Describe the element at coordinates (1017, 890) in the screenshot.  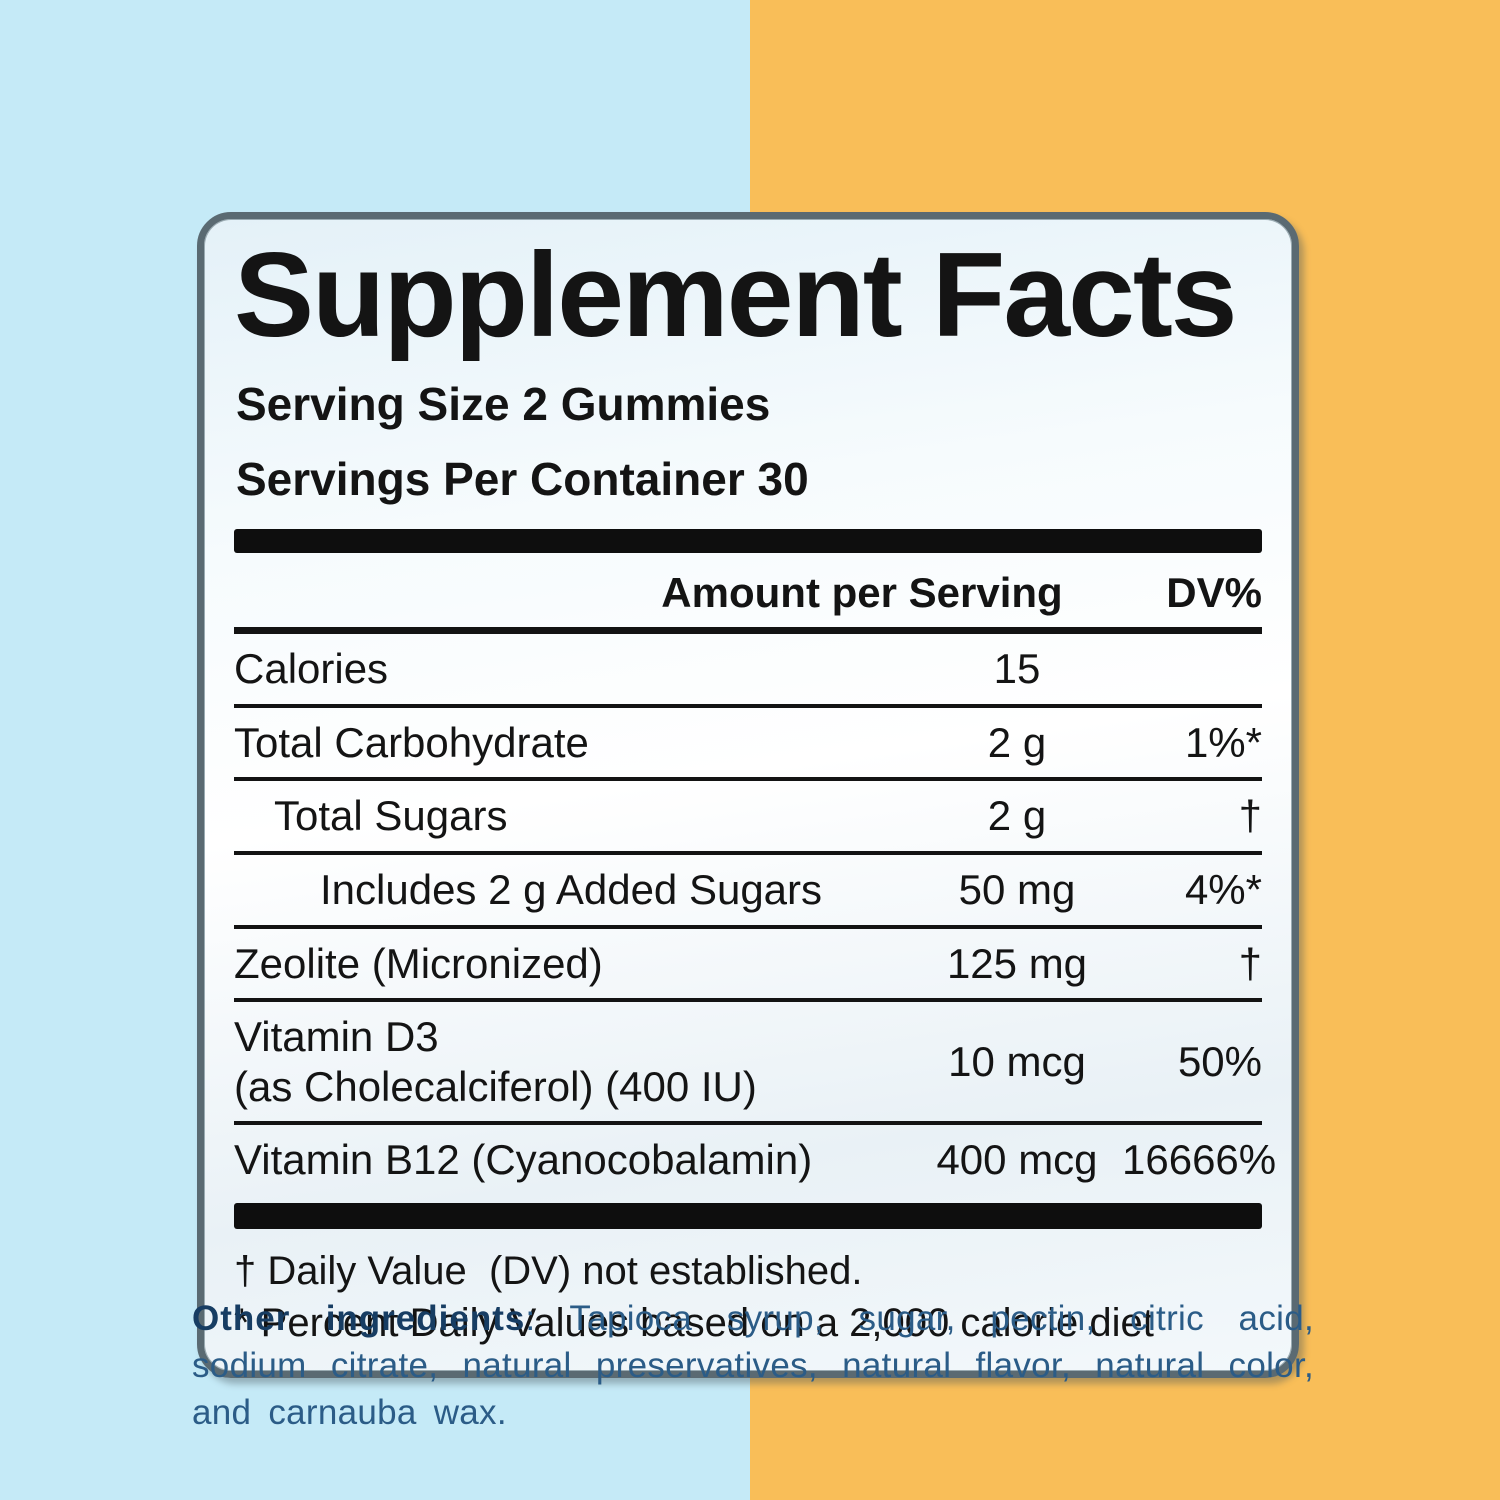
I see `nutrient-amount: 50 mg` at that location.